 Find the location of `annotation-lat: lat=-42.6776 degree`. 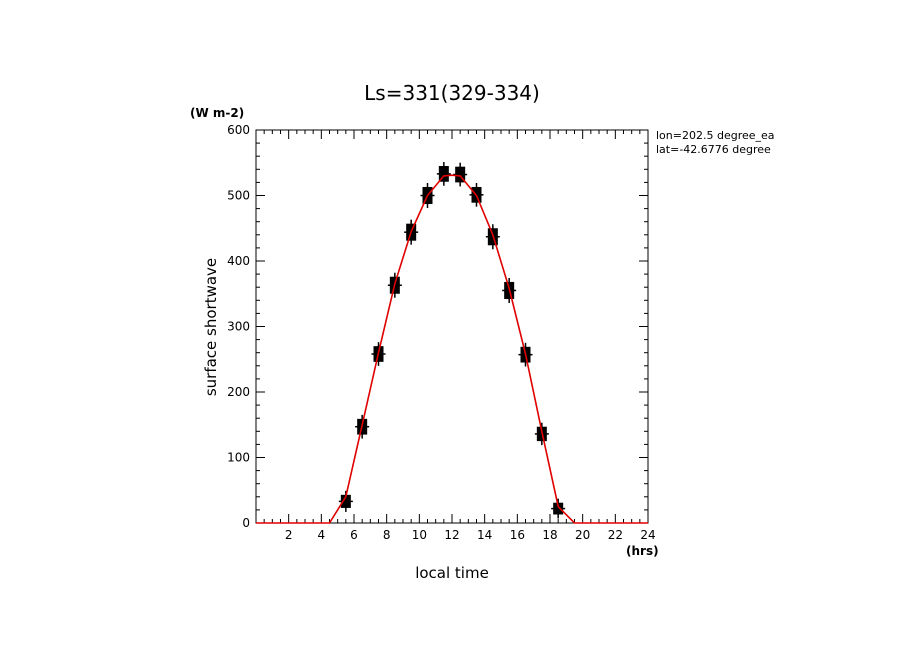

annotation-lat: lat=-42.6776 degree is located at coordinates (713, 149).